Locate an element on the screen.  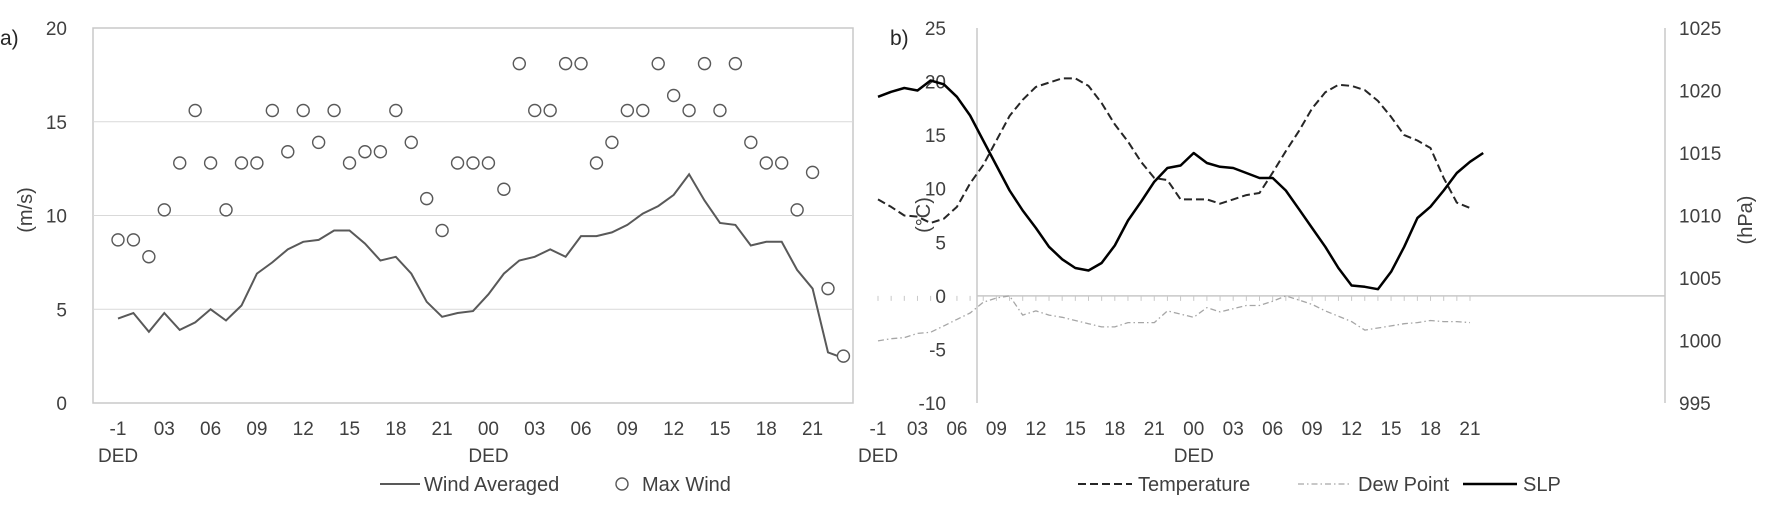
panel-b-legend: Temperature Dew Point SLP is located at coordinates (1319, 485).